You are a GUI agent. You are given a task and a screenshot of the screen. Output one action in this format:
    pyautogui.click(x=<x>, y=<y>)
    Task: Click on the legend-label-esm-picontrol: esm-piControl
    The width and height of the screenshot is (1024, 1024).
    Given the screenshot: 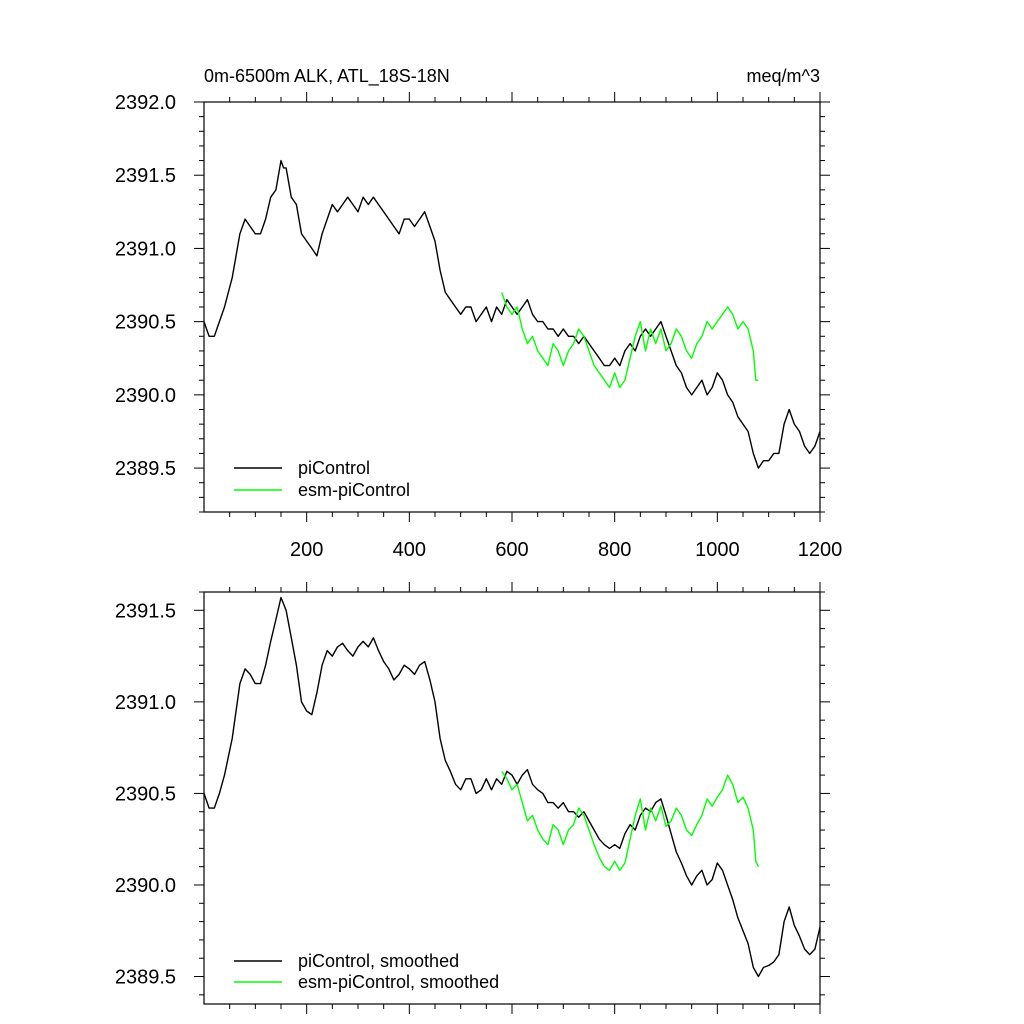 What is the action you would take?
    pyautogui.click(x=354, y=490)
    